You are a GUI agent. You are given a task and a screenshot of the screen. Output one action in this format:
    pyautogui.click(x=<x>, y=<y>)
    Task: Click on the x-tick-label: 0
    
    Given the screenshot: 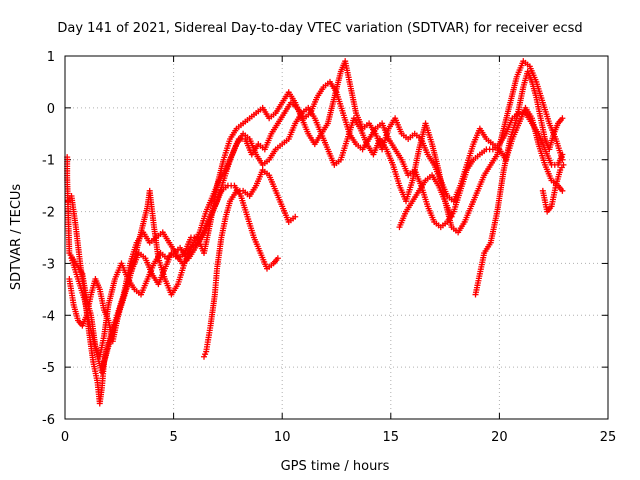 What is the action you would take?
    pyautogui.click(x=65, y=437)
    